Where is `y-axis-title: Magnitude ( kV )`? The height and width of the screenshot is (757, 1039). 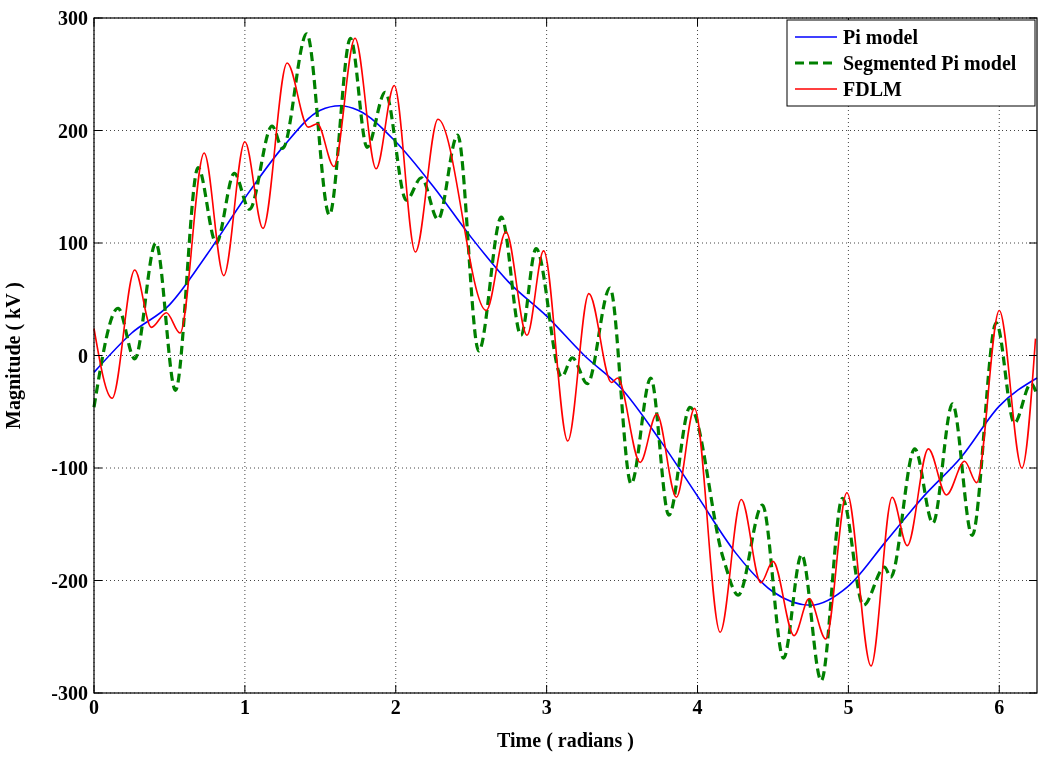 y-axis-title: Magnitude ( kV ) is located at coordinates (13, 355).